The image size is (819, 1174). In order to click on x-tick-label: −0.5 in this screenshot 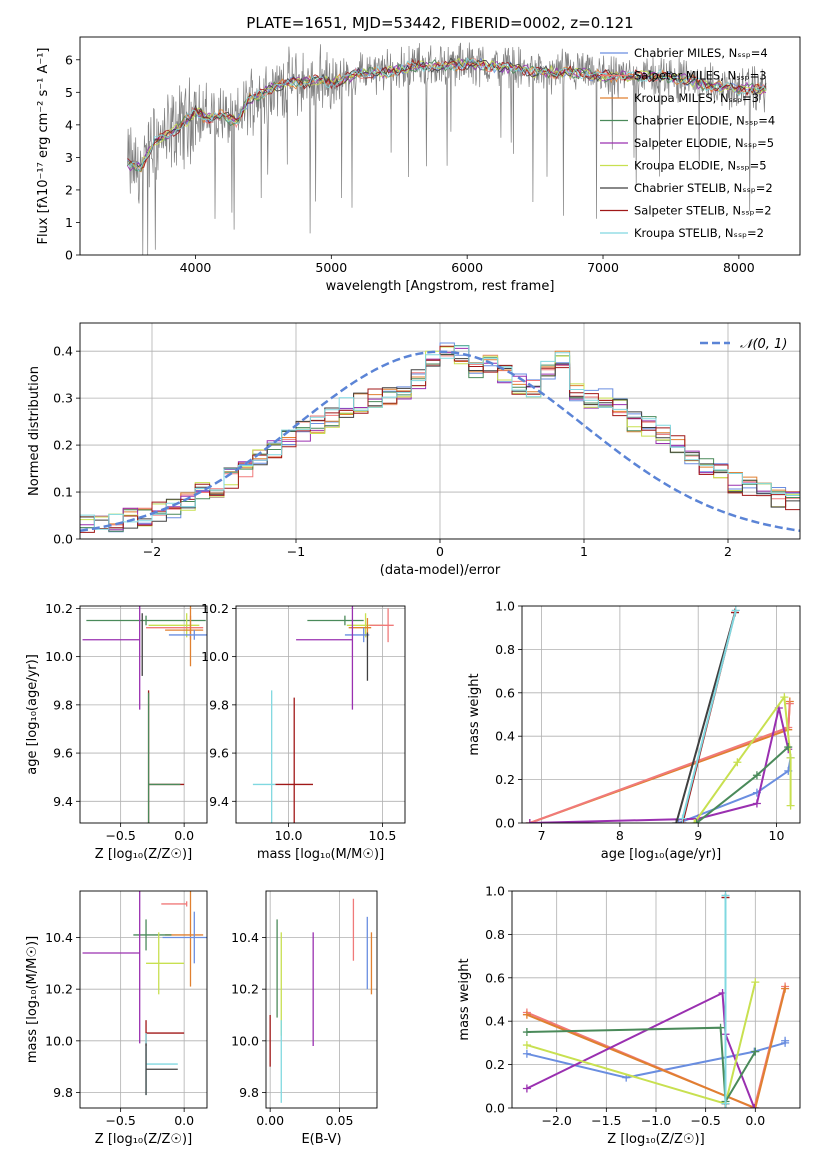, I will do `click(120, 835)`.